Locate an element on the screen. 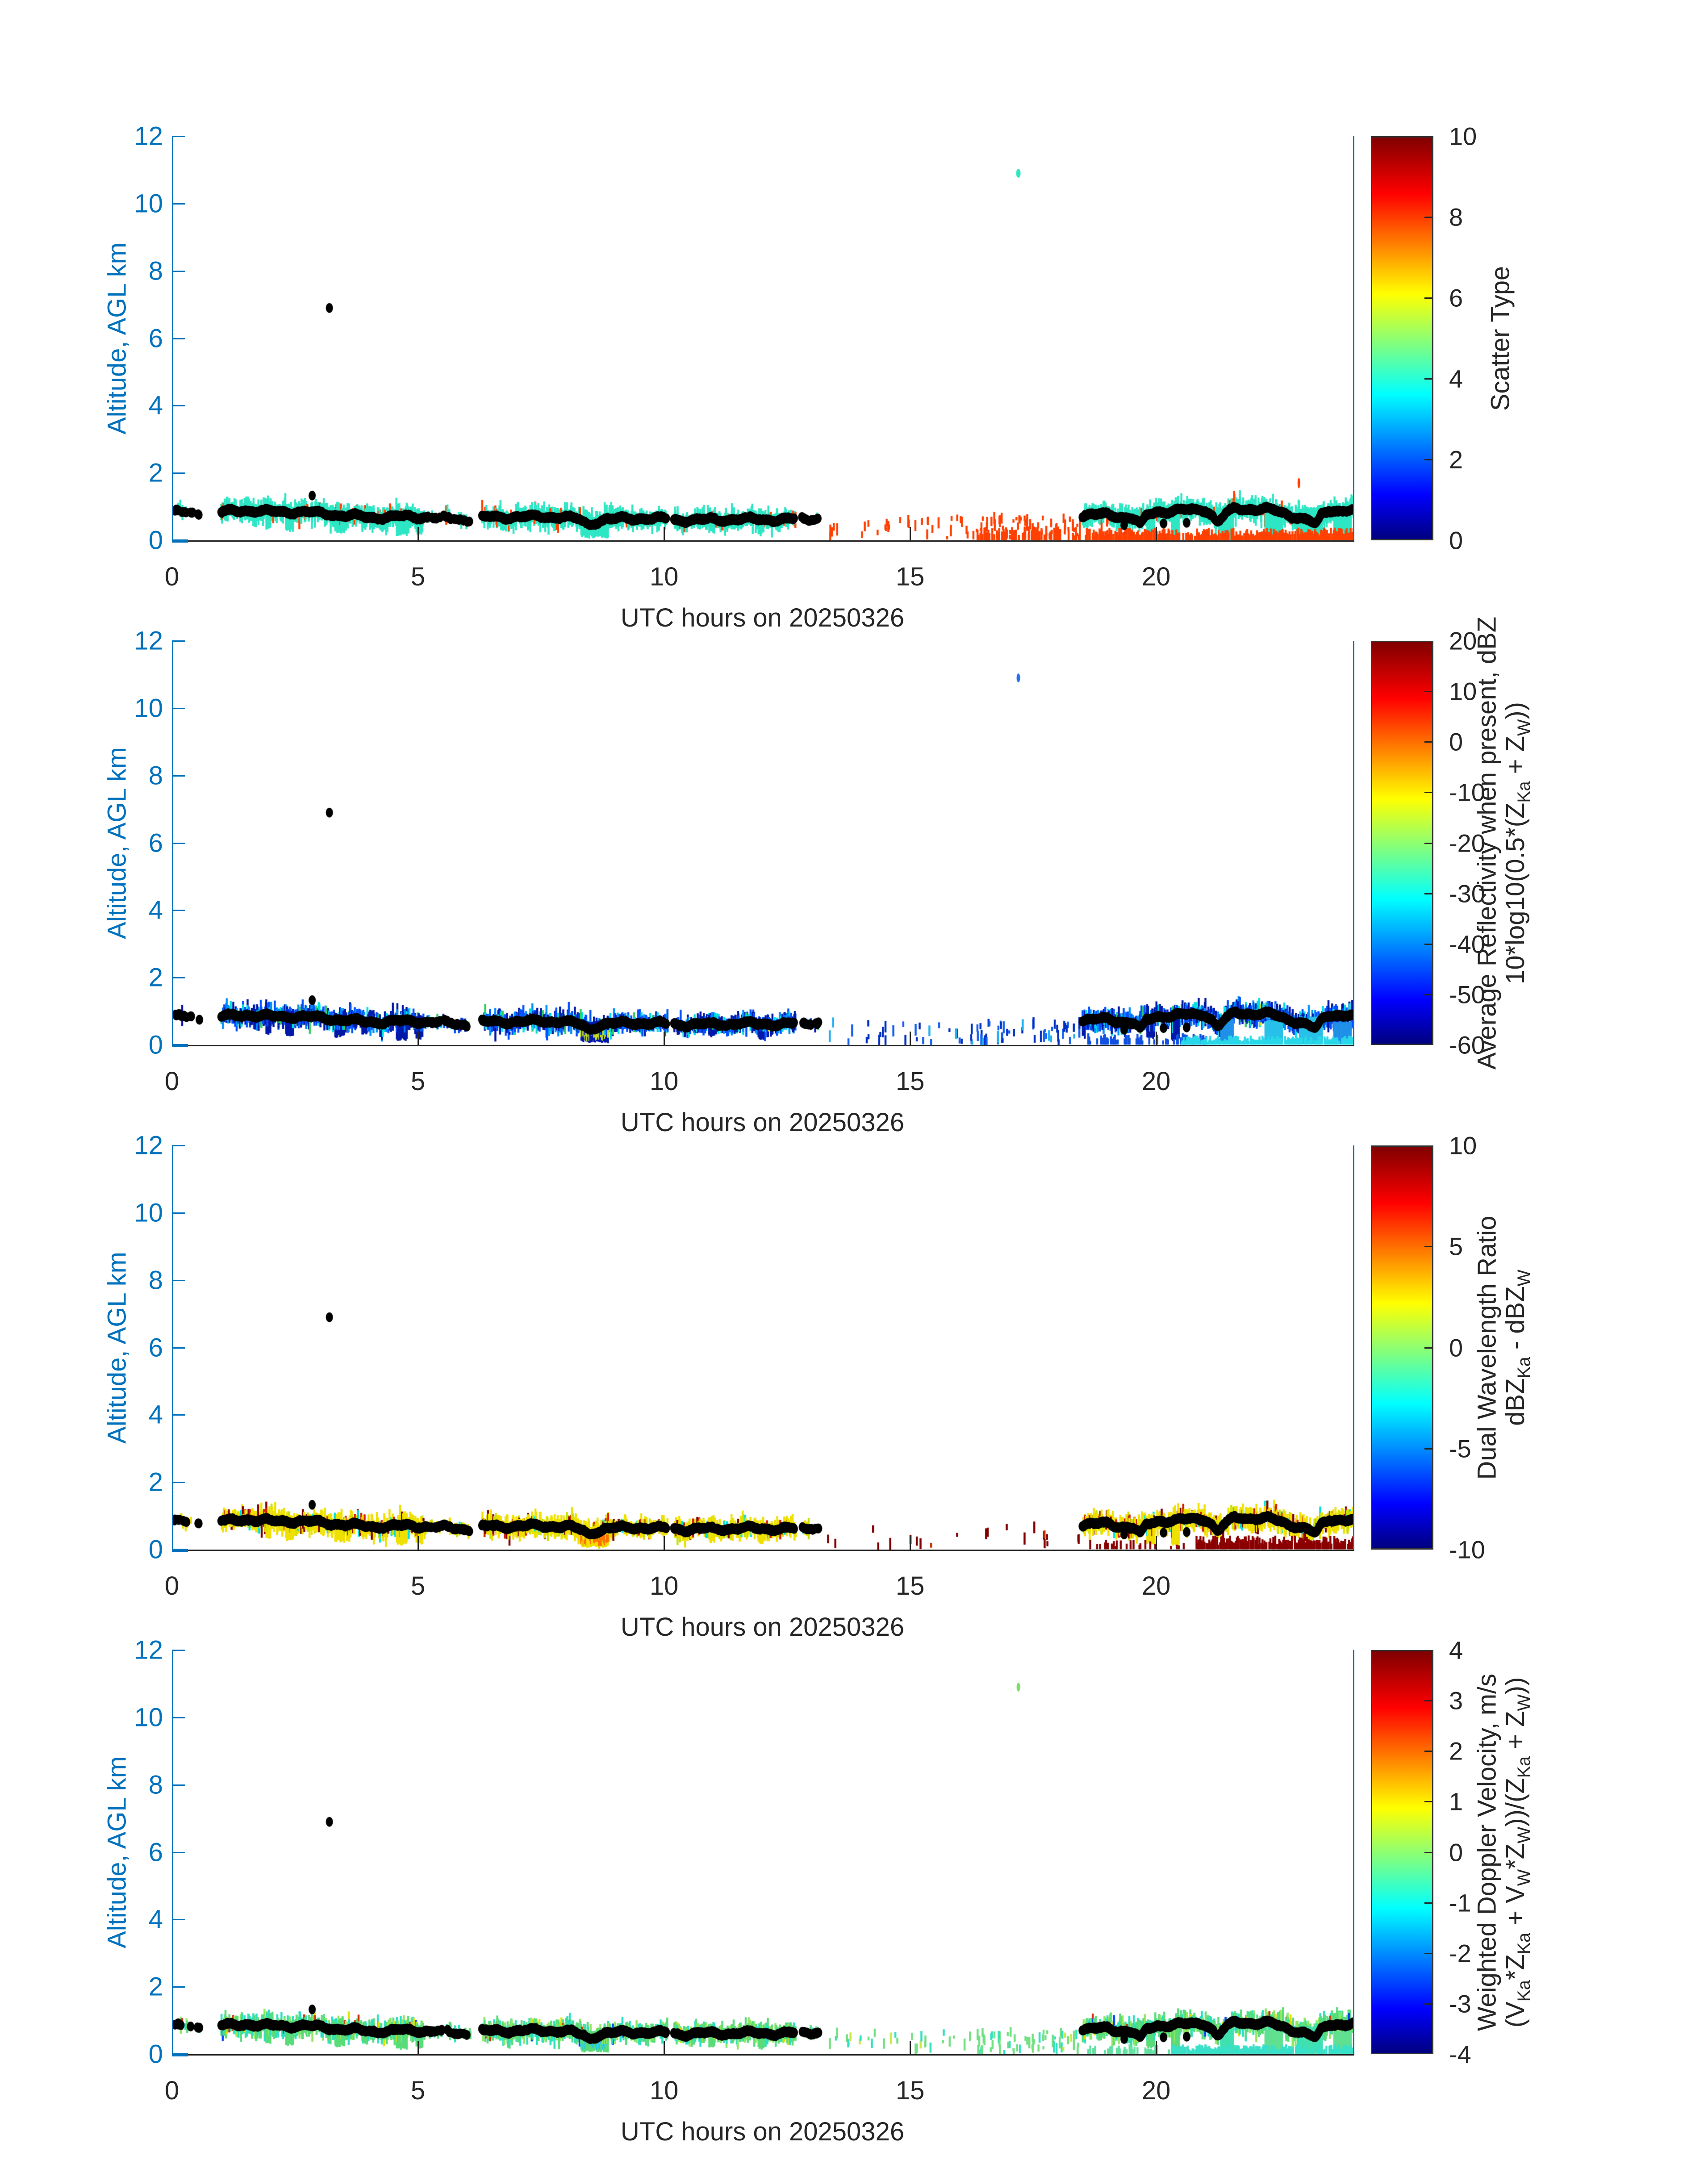 The height and width of the screenshot is (2177, 1708). x-tick-label: 5 is located at coordinates (418, 1585).